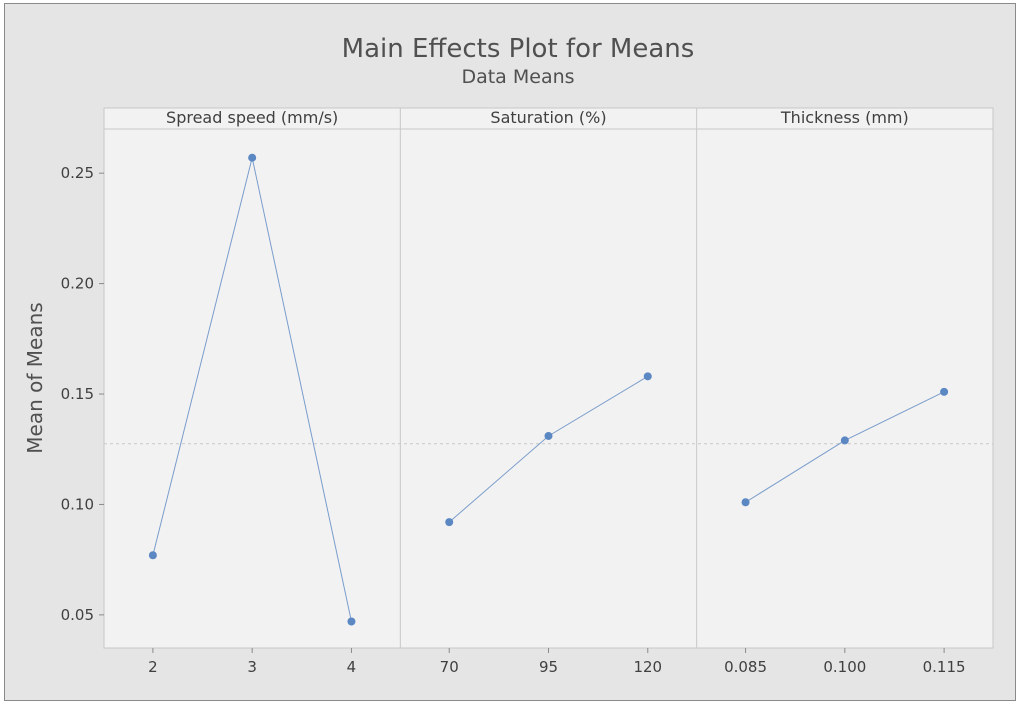 Image resolution: width=1024 pixels, height=708 pixels. I want to click on x-tick-label: 95, so click(548, 667).